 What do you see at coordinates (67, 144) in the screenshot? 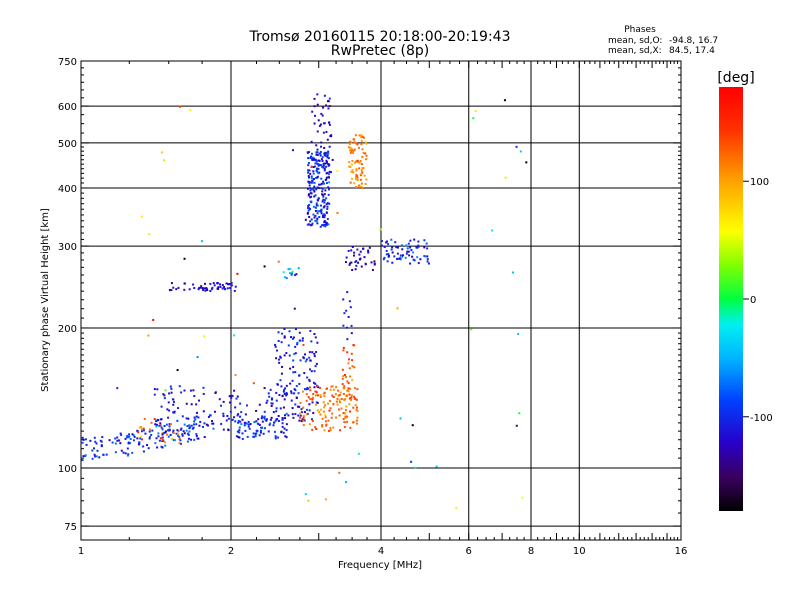
I see `y-tick-label: 500` at bounding box center [67, 144].